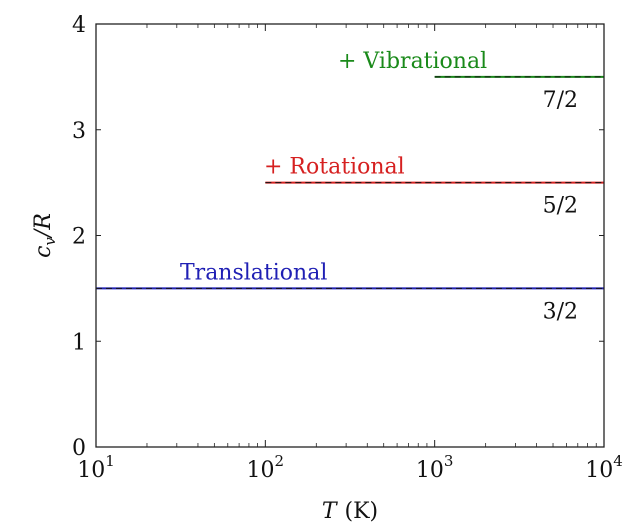 This screenshot has width=631, height=532. Describe the element at coordinates (560, 206) in the screenshot. I see `series-value-label: 5/2` at that location.